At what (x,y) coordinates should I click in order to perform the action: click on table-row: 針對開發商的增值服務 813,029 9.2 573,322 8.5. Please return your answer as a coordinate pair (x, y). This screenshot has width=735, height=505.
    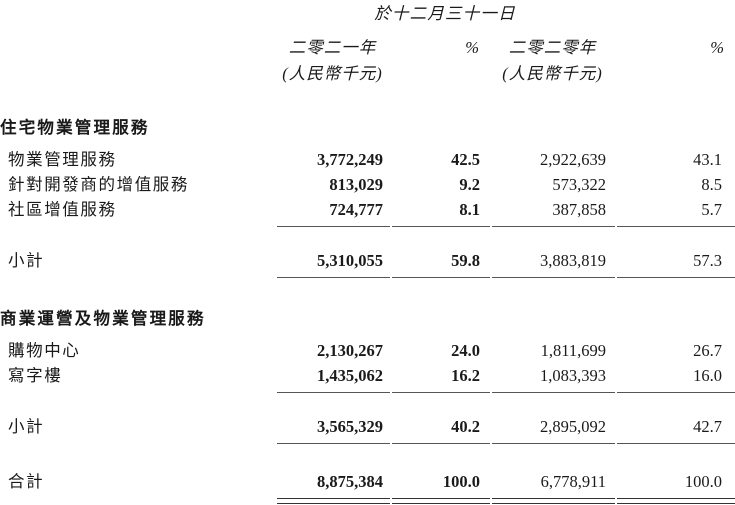
    Looking at the image, I should click on (367, 182).